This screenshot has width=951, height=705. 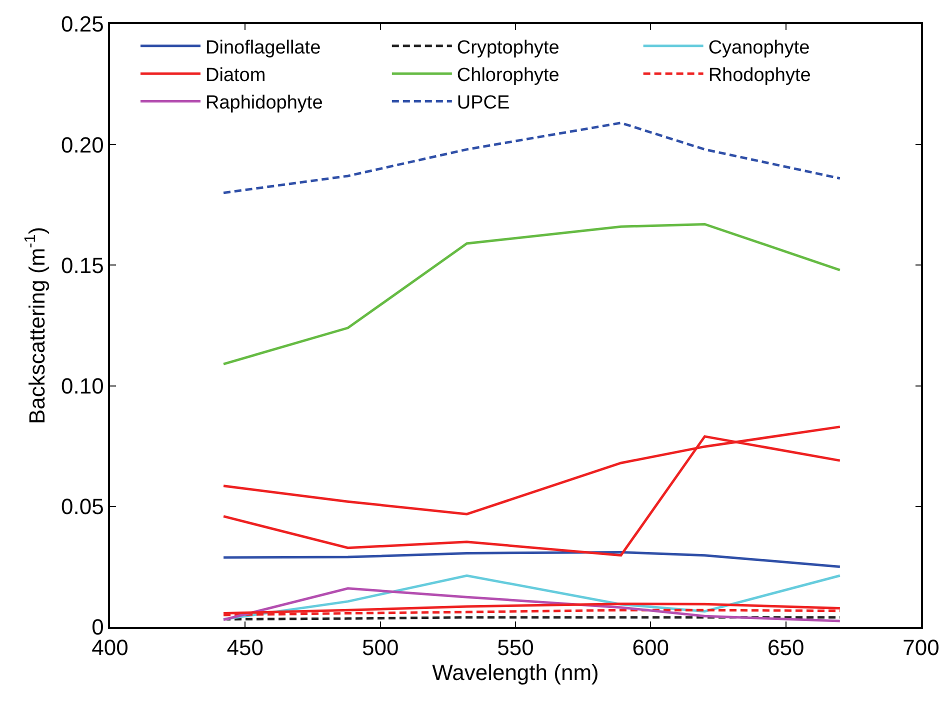 What do you see at coordinates (380, 647) in the screenshot?
I see `x-tick-label: 500` at bounding box center [380, 647].